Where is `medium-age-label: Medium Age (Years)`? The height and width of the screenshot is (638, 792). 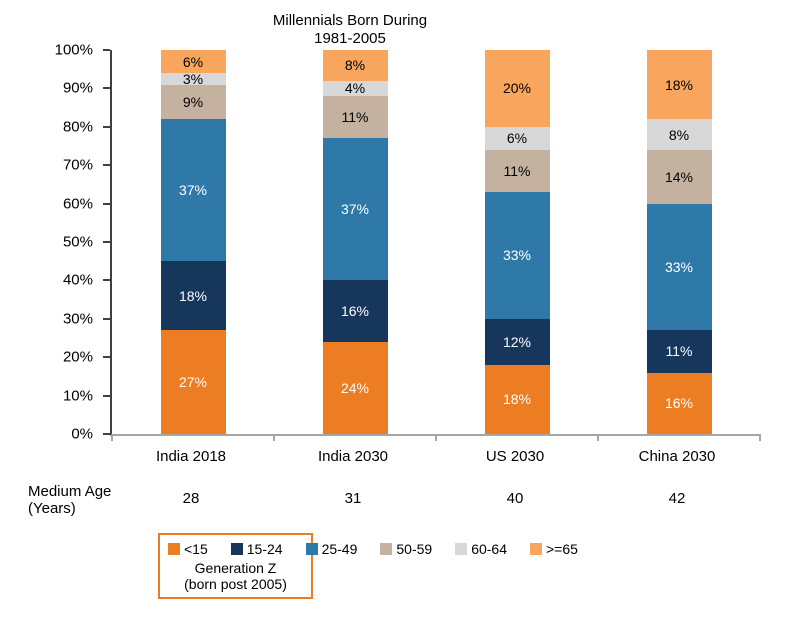
medium-age-label: Medium Age (Years) is located at coordinates (69, 500).